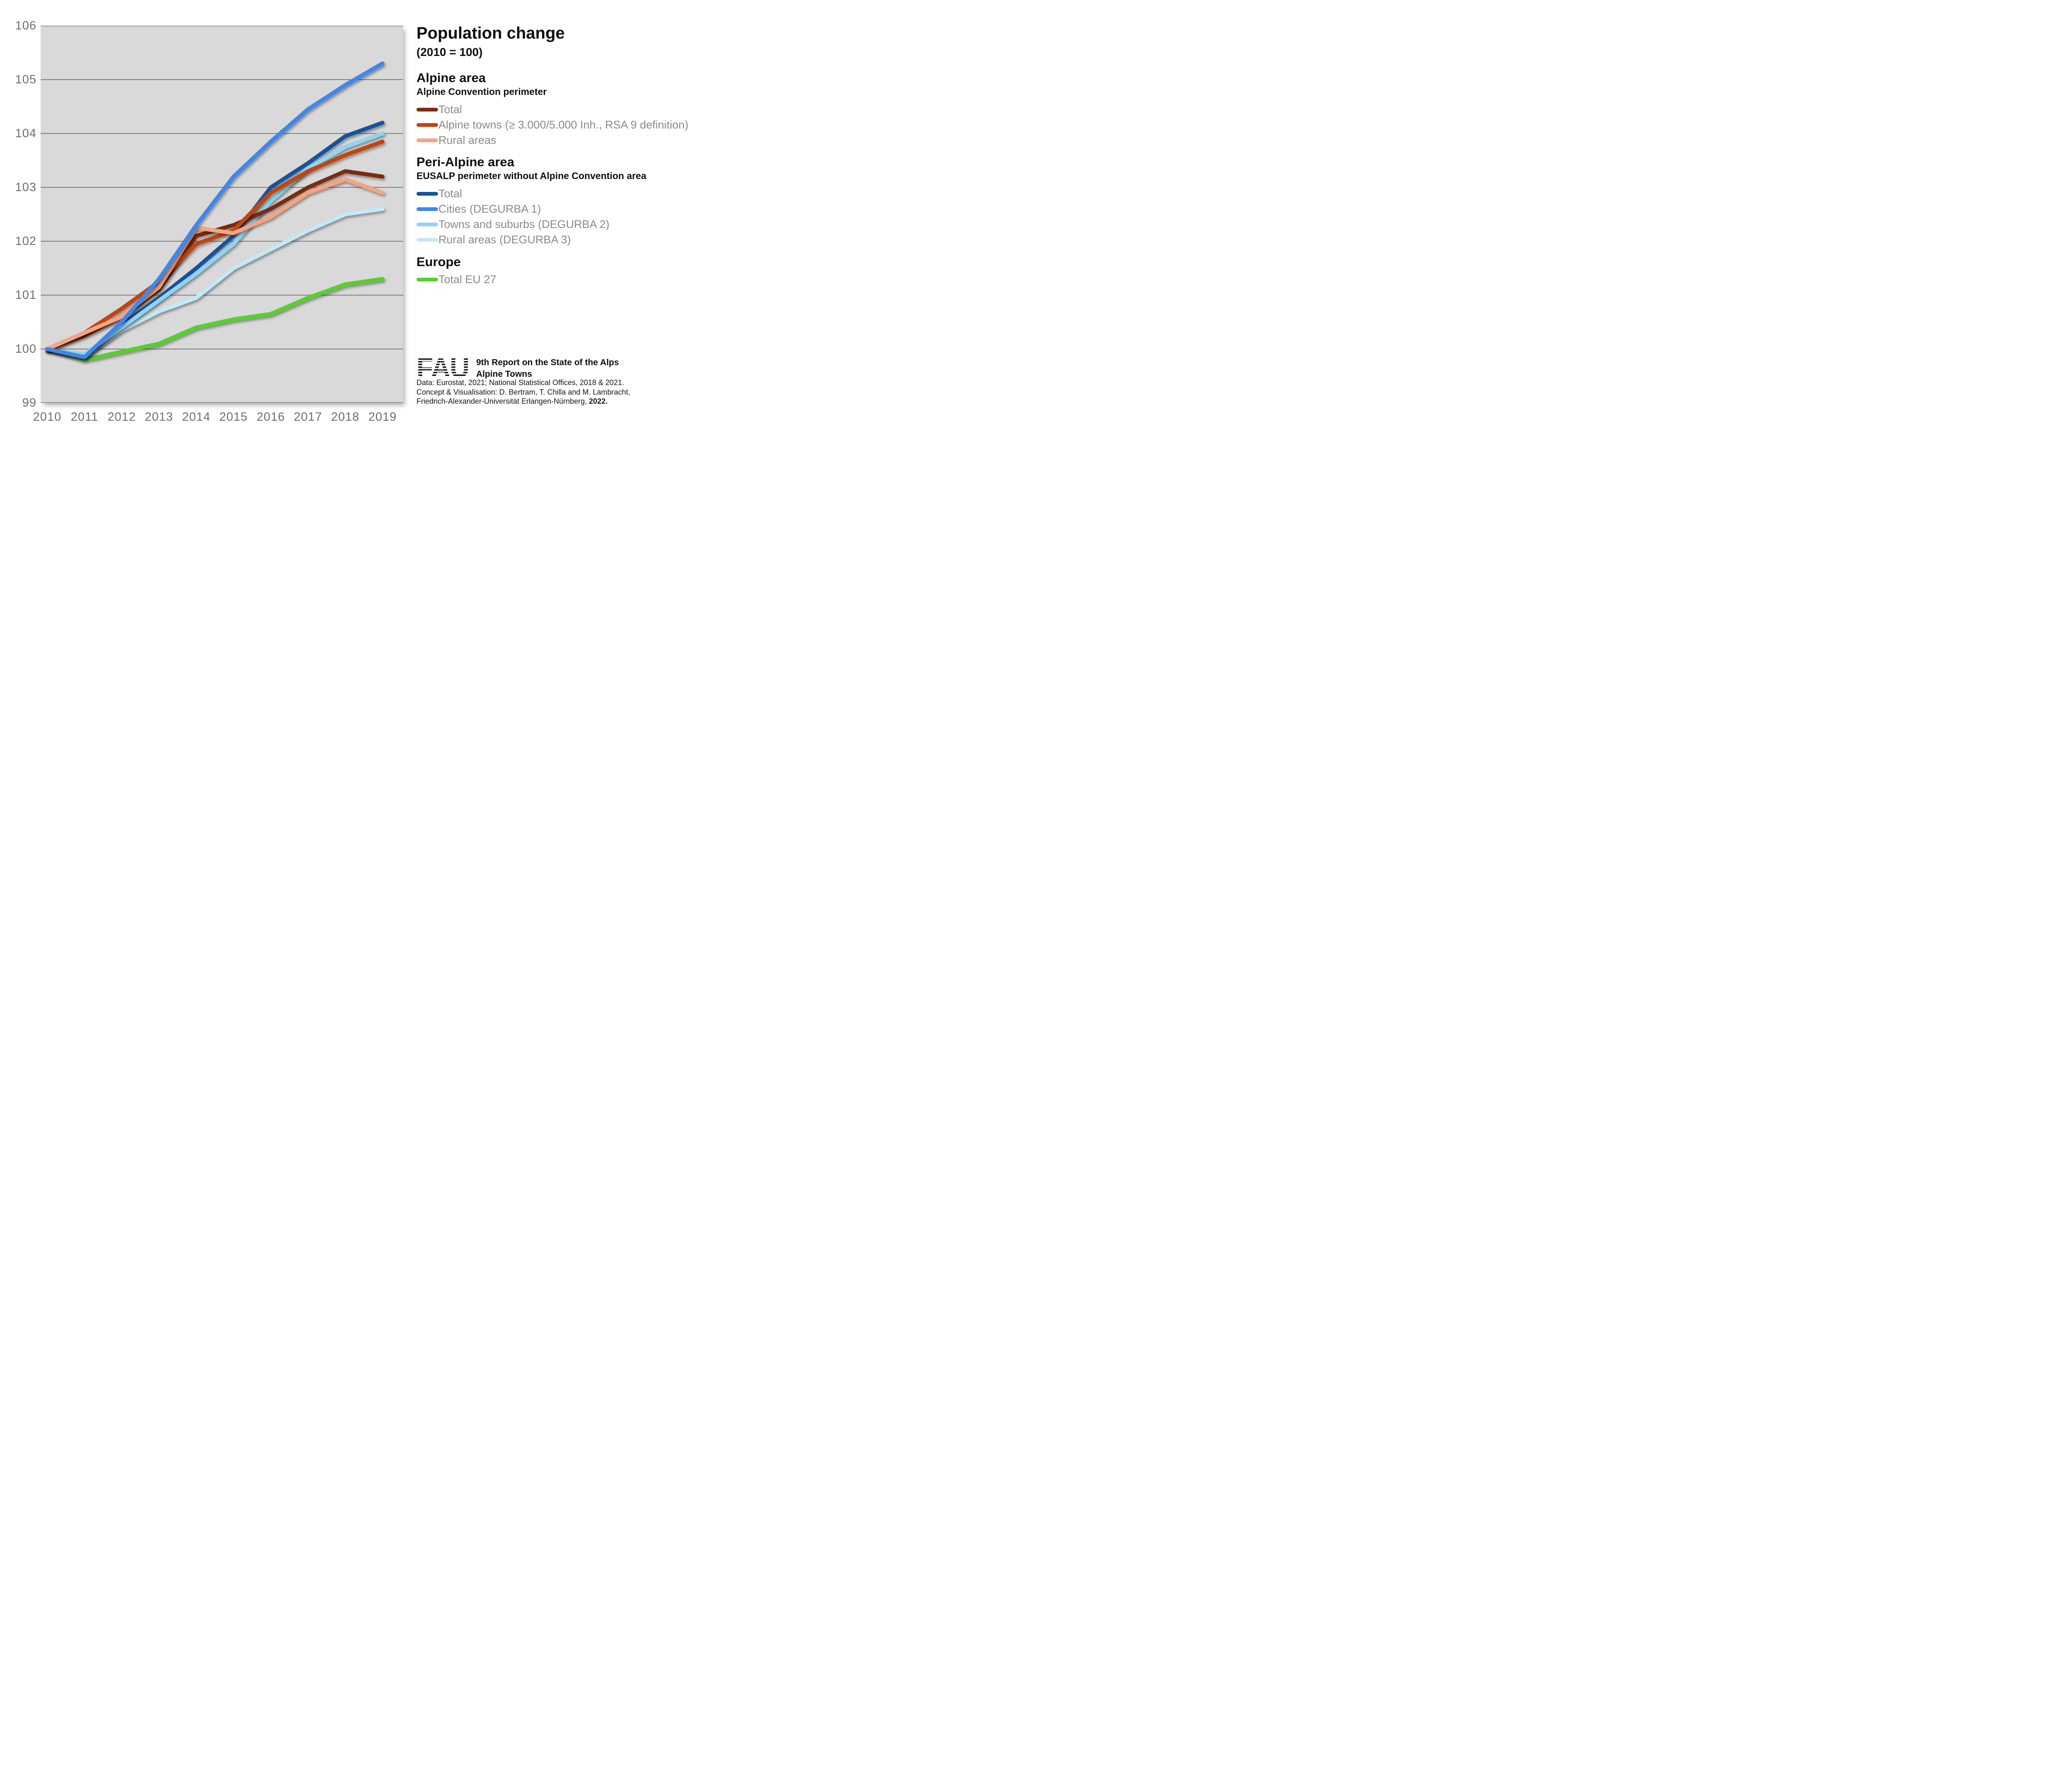  I want to click on y-tick-label: 104, so click(25, 133).